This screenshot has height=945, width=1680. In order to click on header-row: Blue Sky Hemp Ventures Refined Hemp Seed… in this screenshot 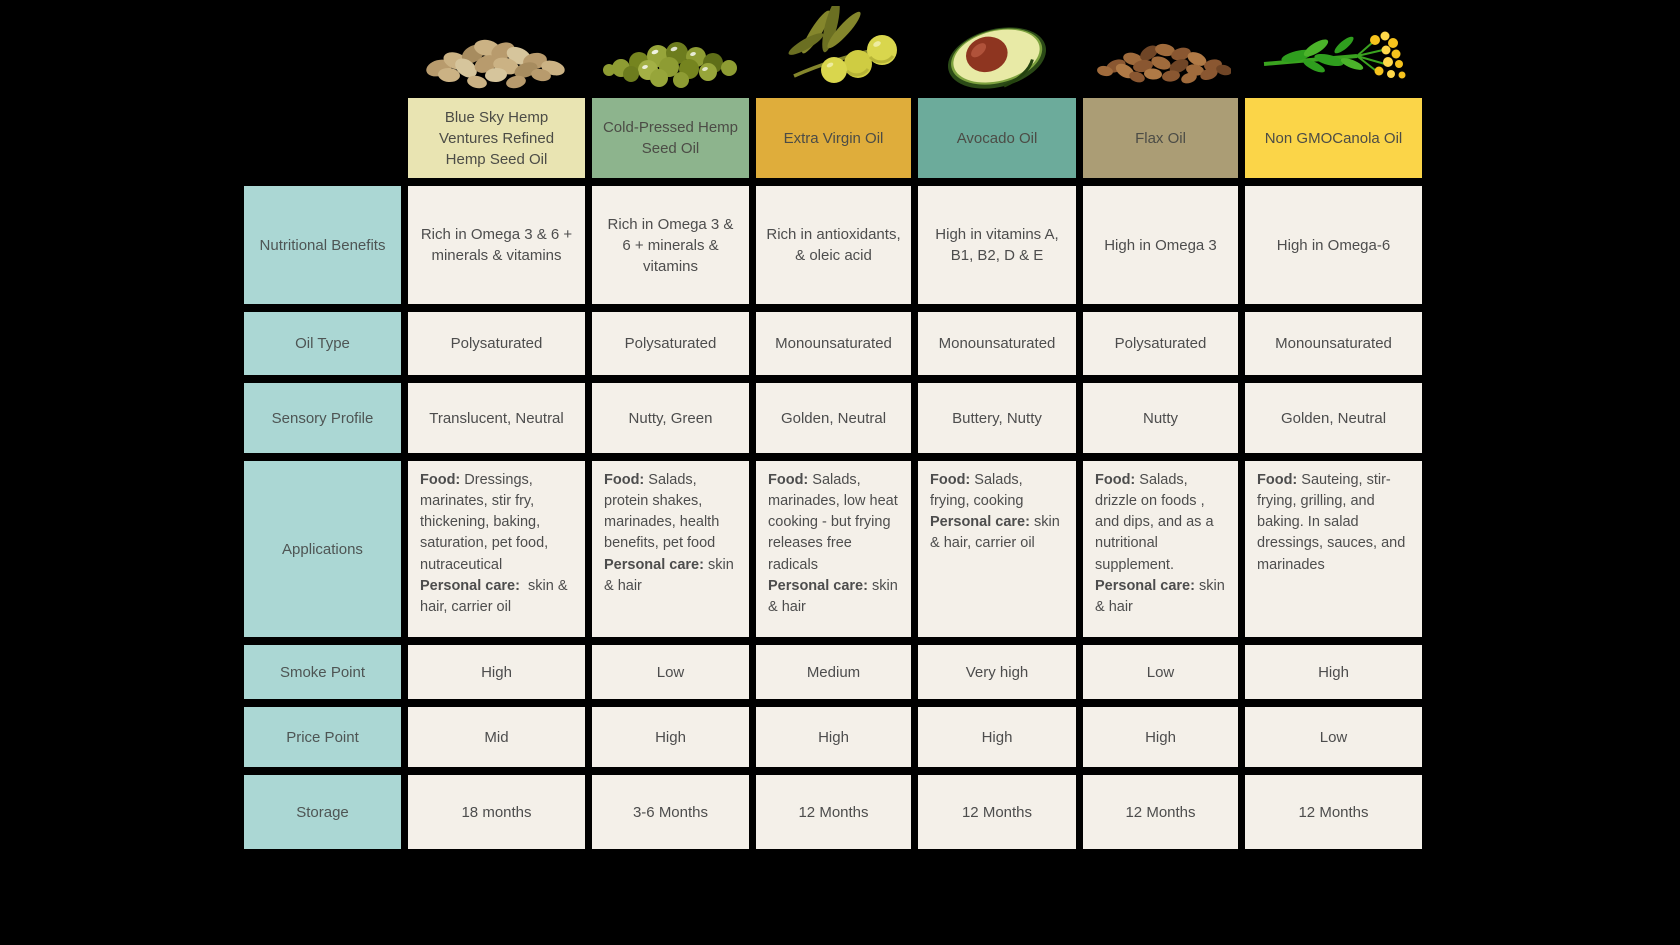, I will do `click(833, 138)`.